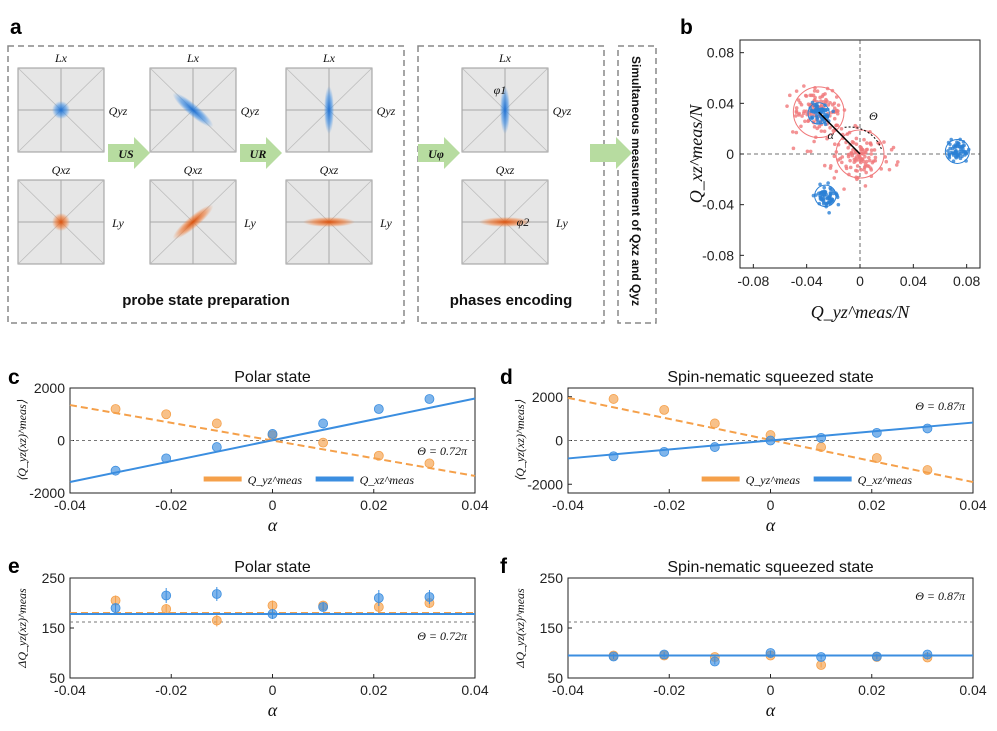 The height and width of the screenshot is (731, 997). I want to click on b-ytick-label: 0, so click(730, 154).